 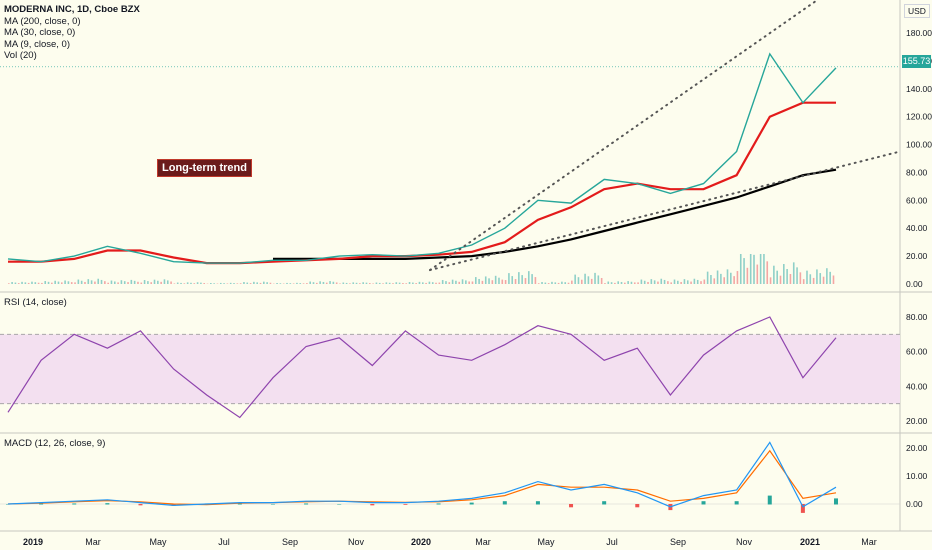 I want to click on lower-trendline, so click(x=665, y=211).